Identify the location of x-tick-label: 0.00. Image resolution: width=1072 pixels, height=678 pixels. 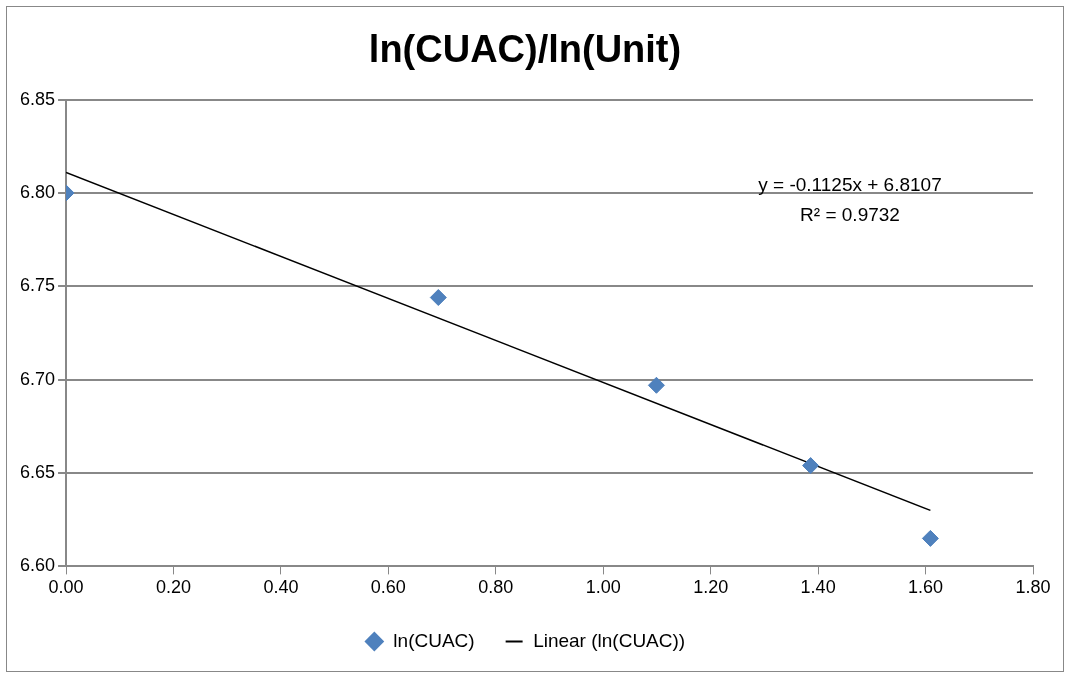
(66, 587).